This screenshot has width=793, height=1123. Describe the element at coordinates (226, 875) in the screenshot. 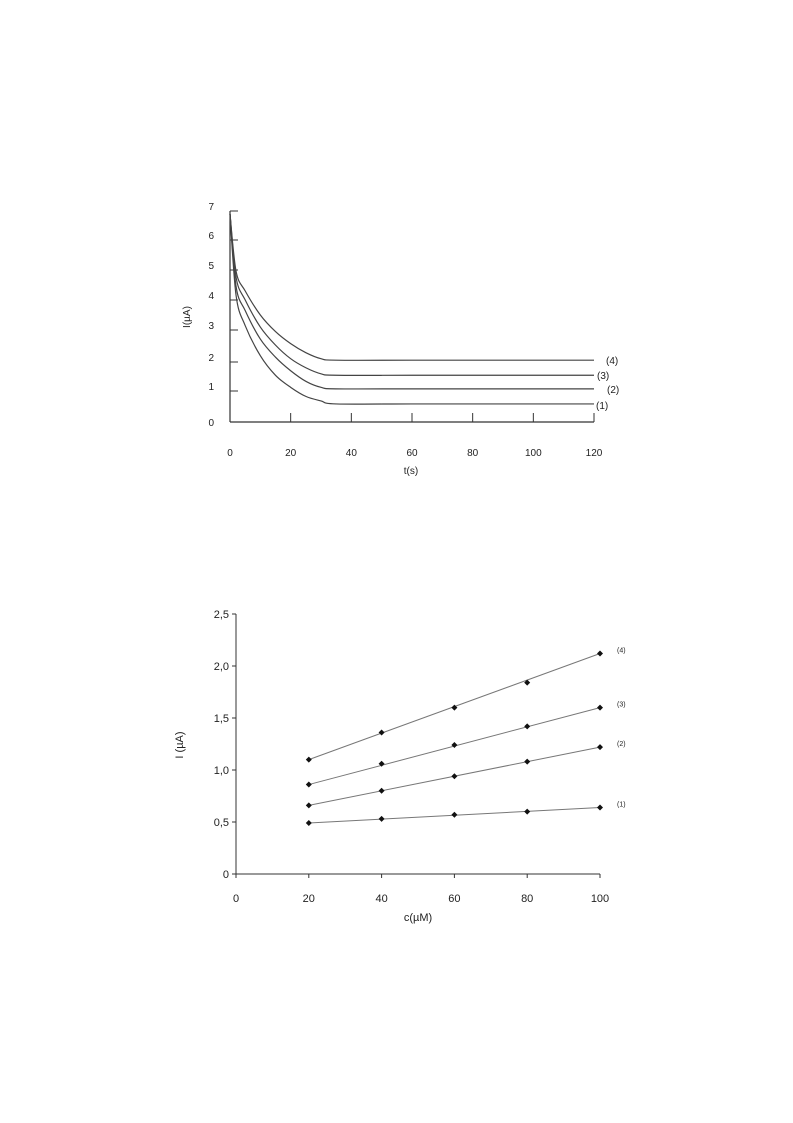

I see `c2-y-tick-label: 0` at that location.